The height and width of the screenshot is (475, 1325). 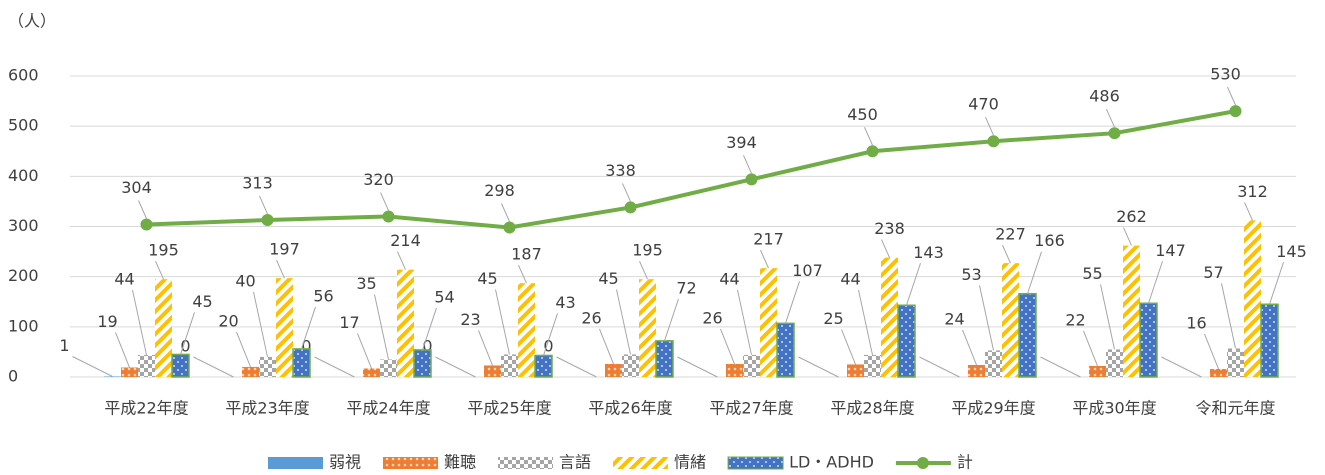 I want to click on data-label: 238, so click(x=889, y=228).